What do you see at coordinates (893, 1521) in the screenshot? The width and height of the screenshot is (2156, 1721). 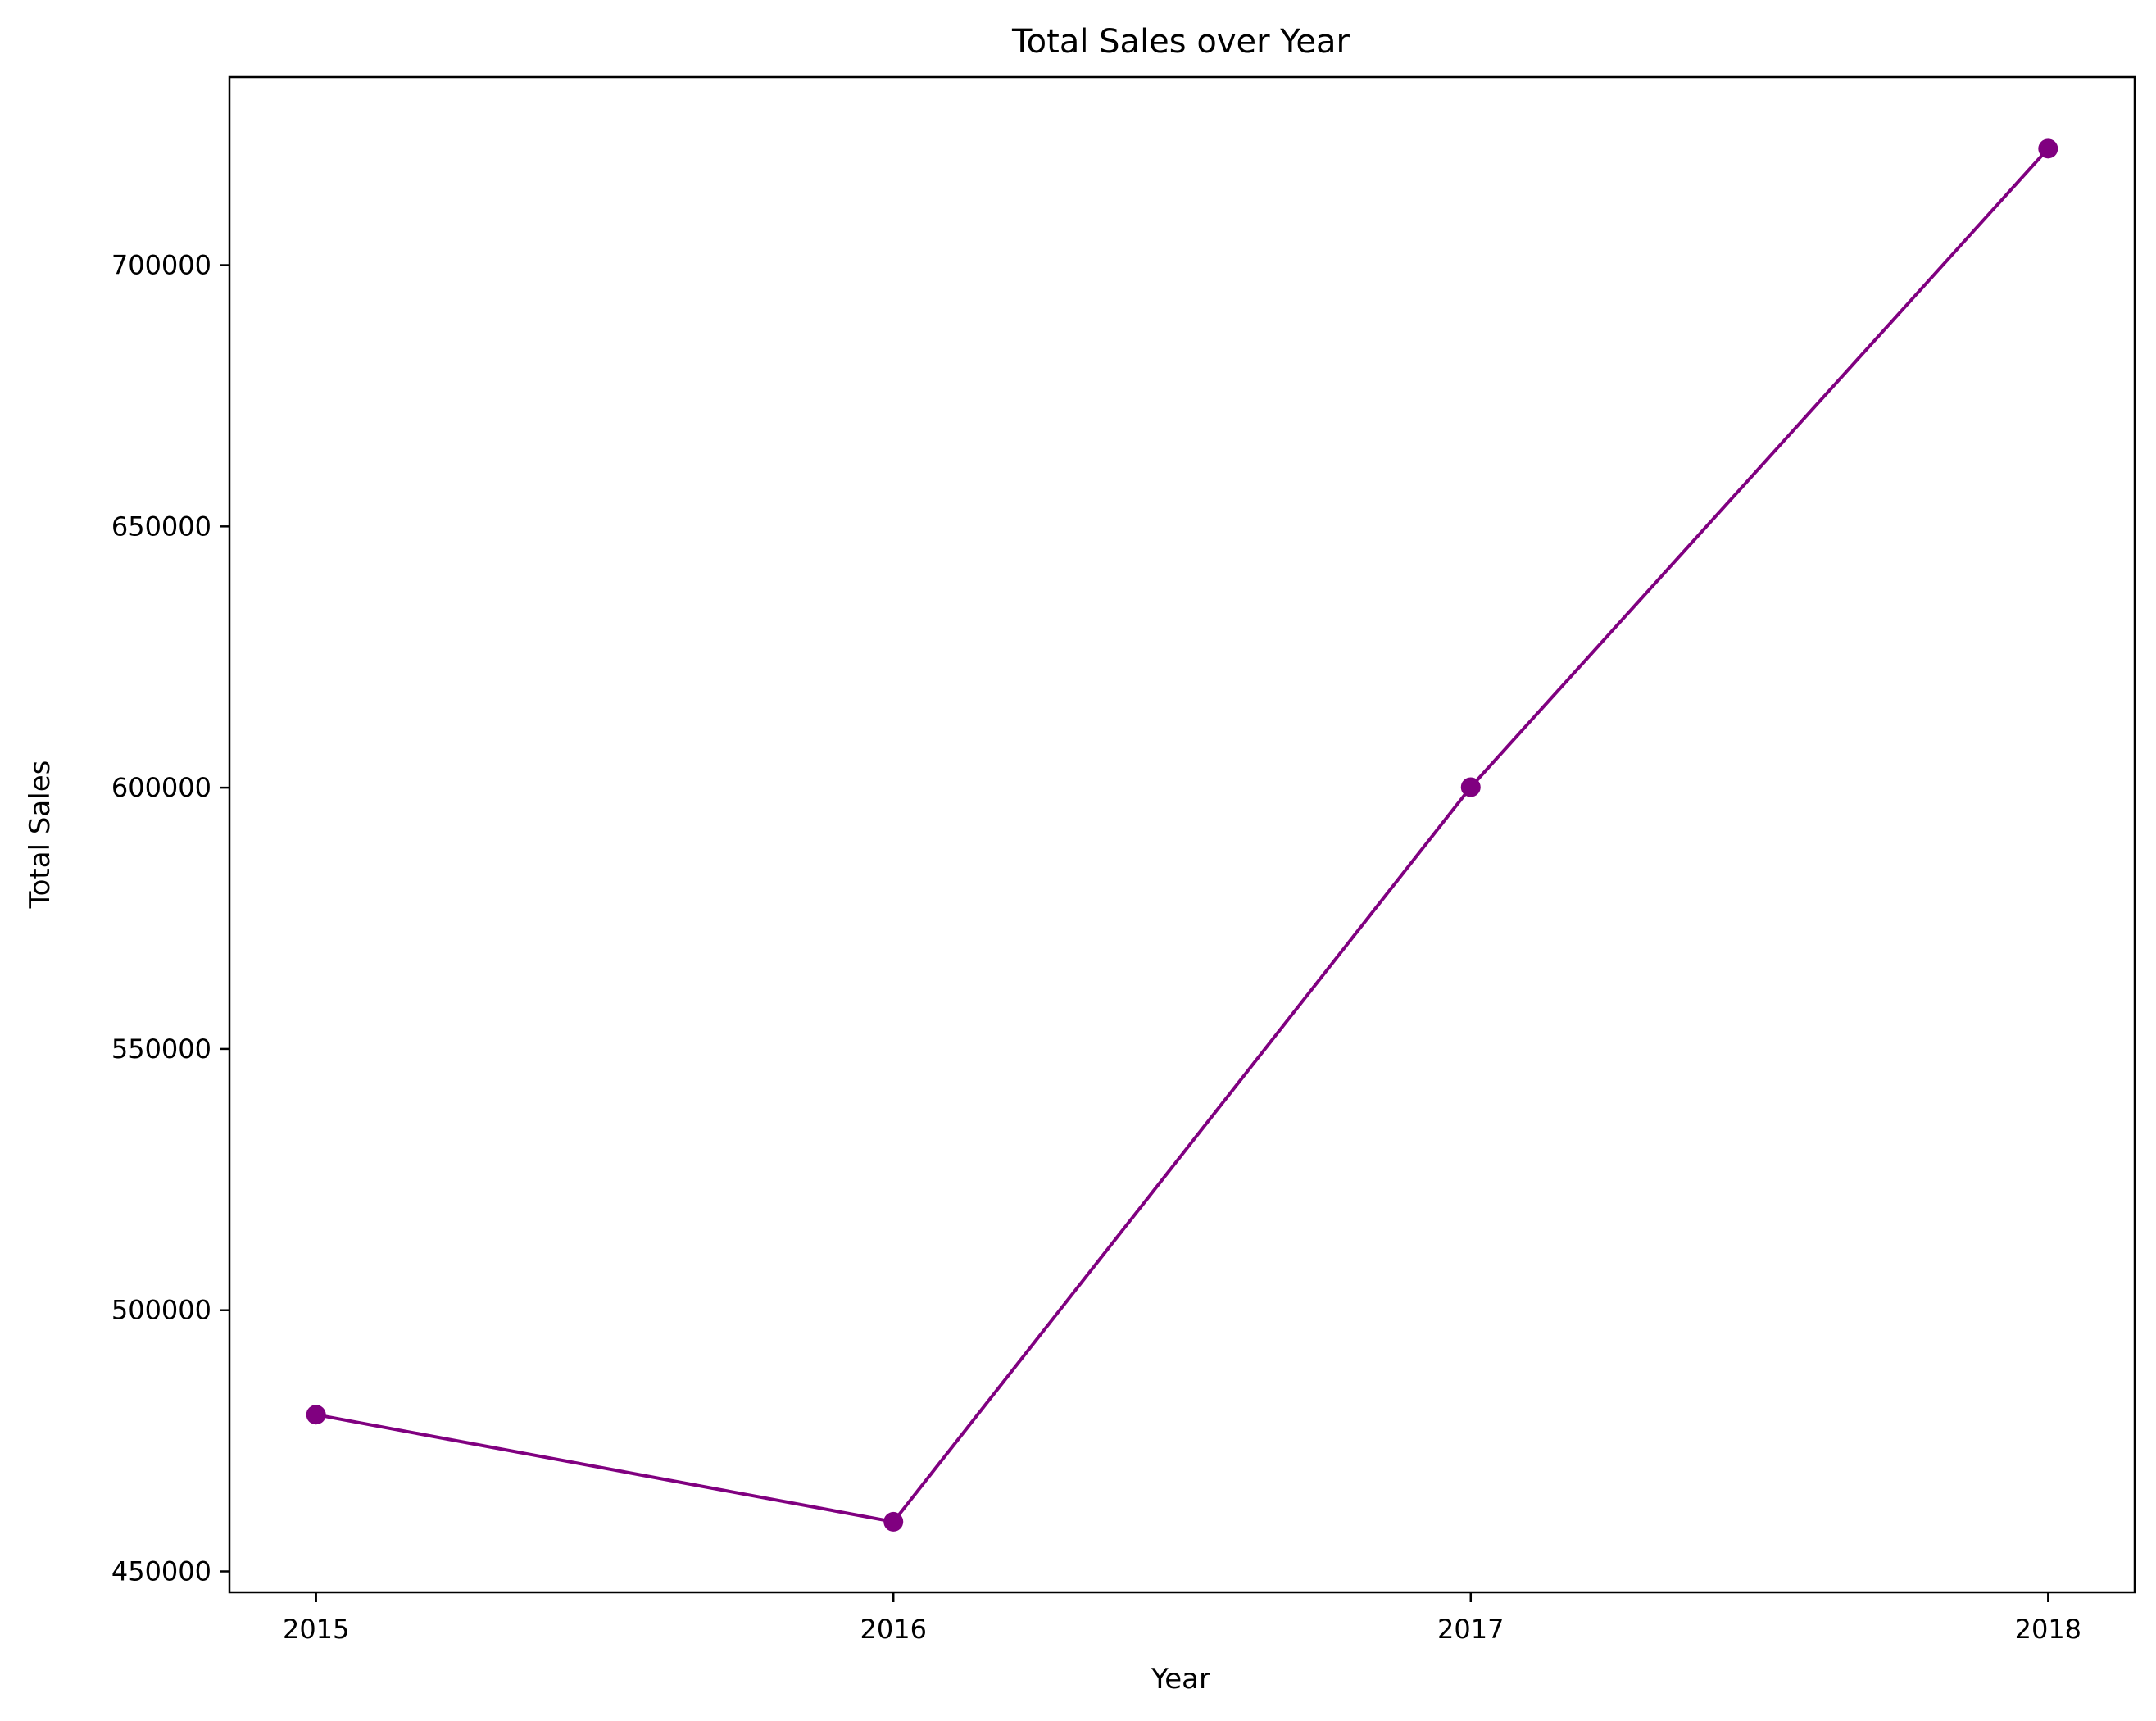 I see `data-point-2016` at bounding box center [893, 1521].